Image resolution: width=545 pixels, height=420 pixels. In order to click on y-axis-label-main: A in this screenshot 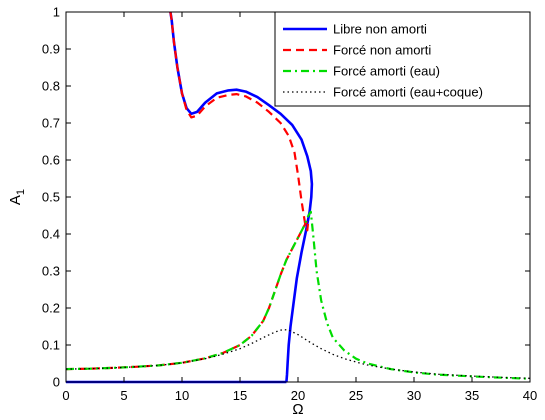, I will do `click(15, 200)`.